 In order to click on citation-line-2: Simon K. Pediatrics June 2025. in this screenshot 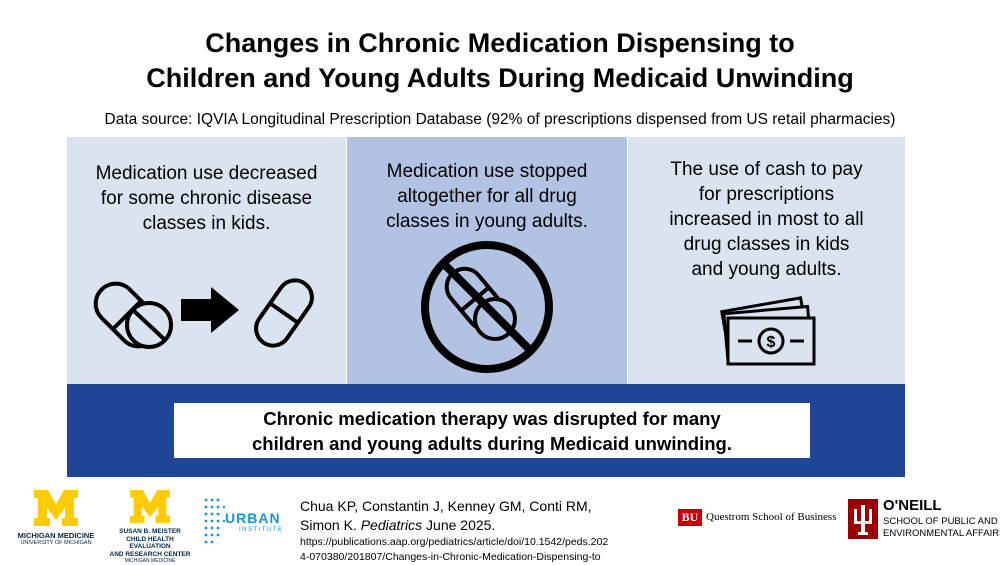, I will do `click(490, 525)`.